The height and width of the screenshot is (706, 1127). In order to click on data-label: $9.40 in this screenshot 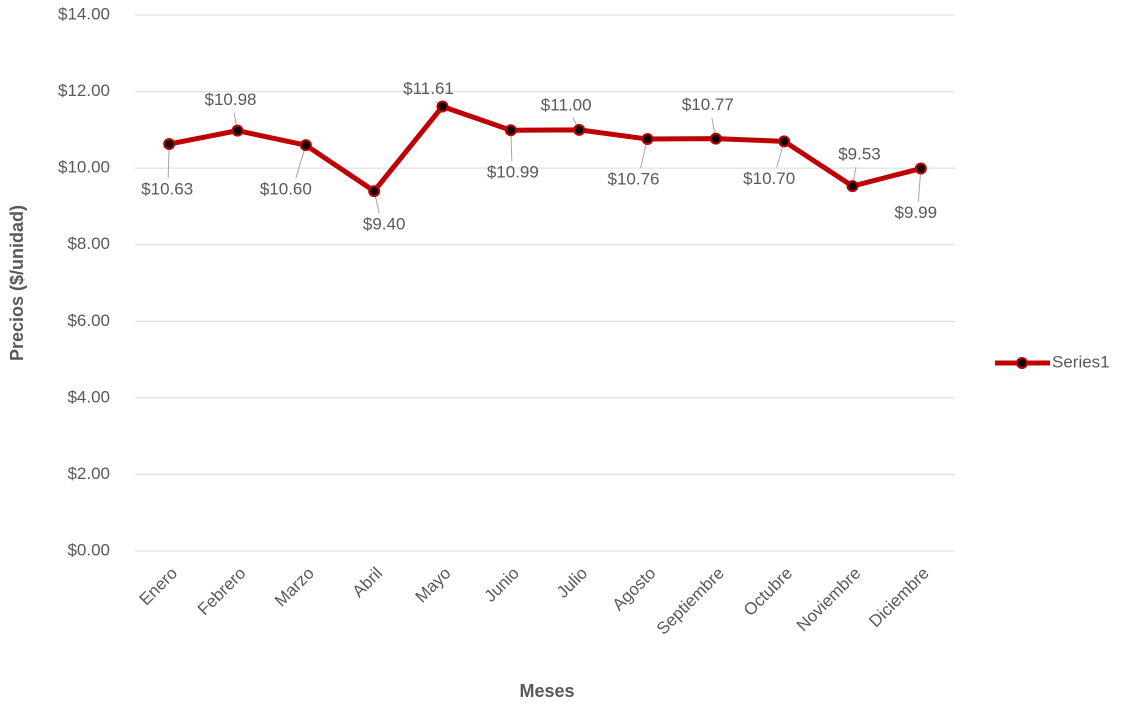, I will do `click(384, 224)`.